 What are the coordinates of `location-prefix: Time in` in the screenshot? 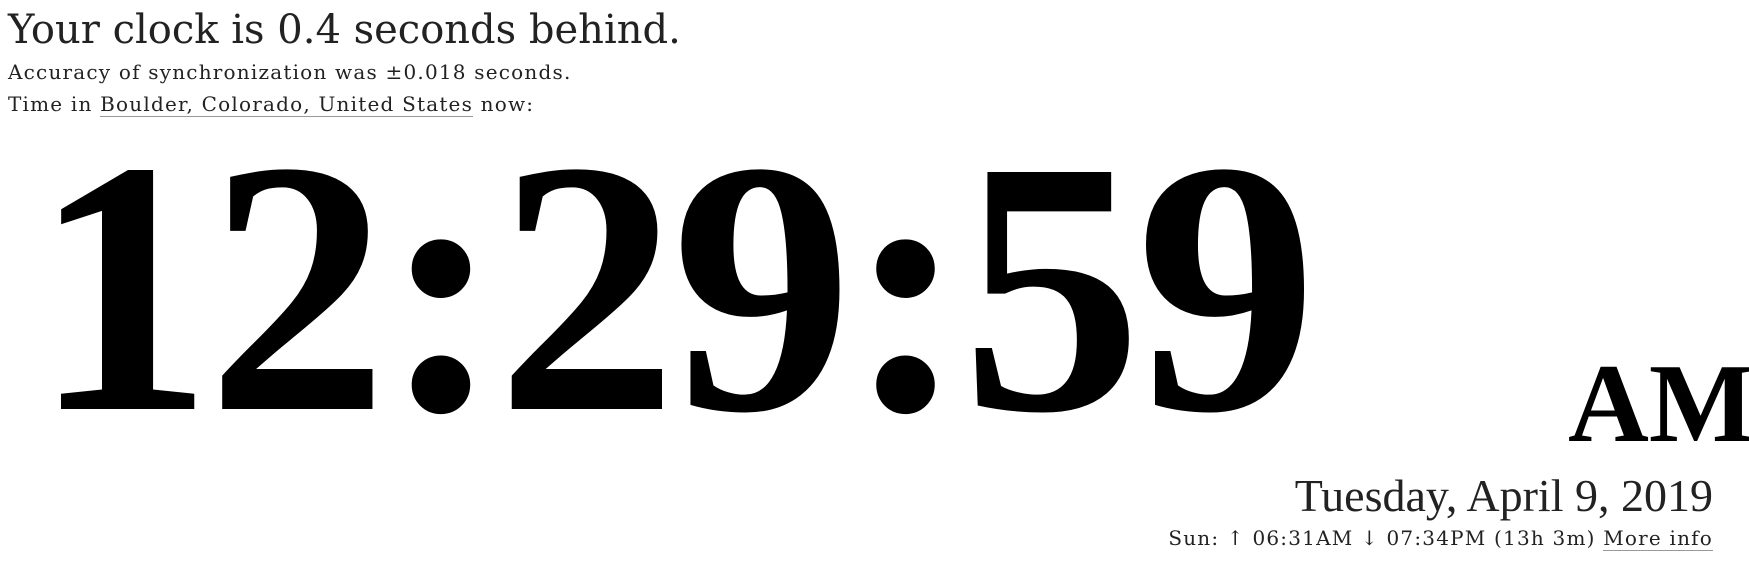 It's located at (50, 104).